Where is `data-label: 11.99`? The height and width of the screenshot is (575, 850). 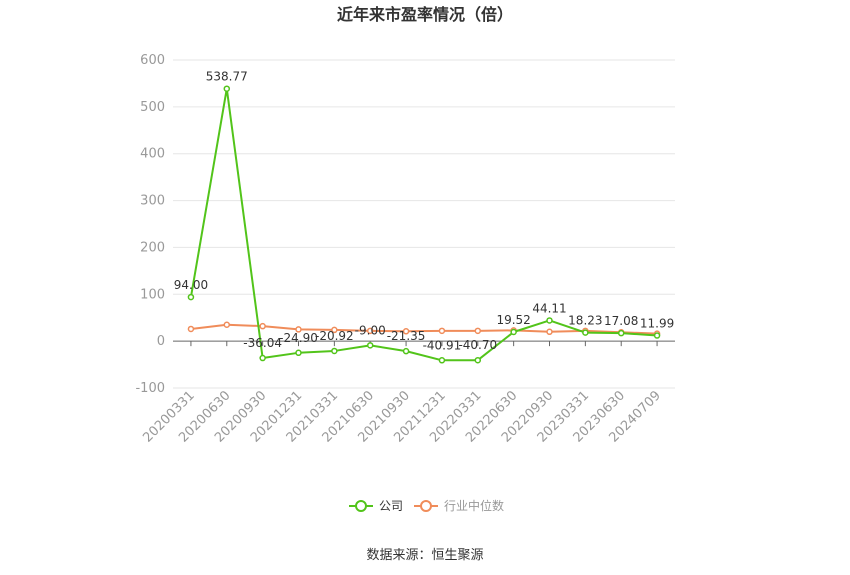
data-label: 11.99 is located at coordinates (657, 324).